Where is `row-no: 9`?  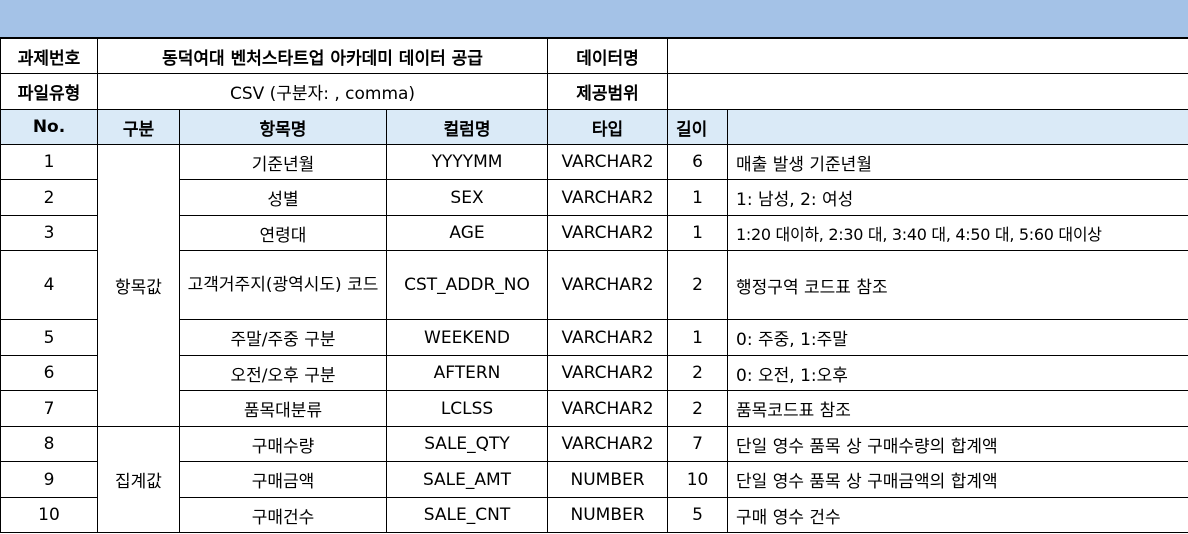
row-no: 9 is located at coordinates (49, 479).